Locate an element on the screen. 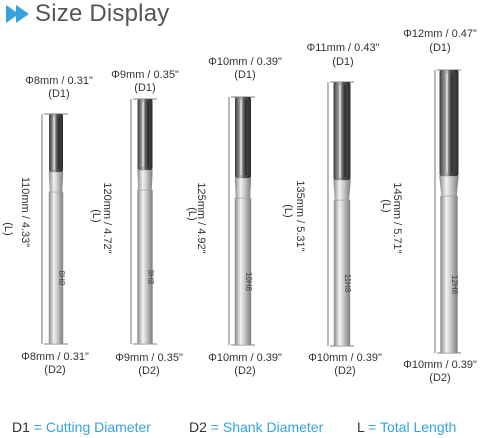  legend-l: L = Total Length is located at coordinates (406, 427).